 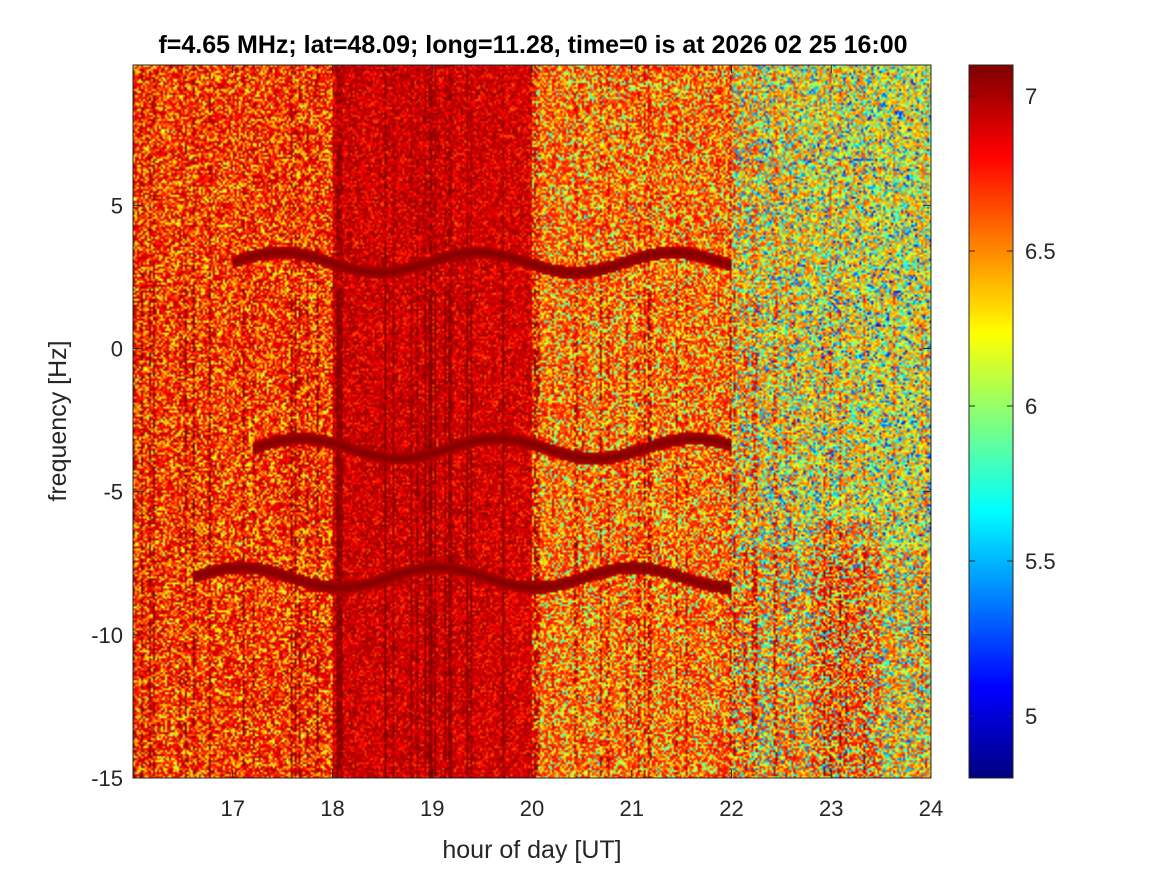 What do you see at coordinates (632, 808) in the screenshot?
I see `x-tick-label: 21` at bounding box center [632, 808].